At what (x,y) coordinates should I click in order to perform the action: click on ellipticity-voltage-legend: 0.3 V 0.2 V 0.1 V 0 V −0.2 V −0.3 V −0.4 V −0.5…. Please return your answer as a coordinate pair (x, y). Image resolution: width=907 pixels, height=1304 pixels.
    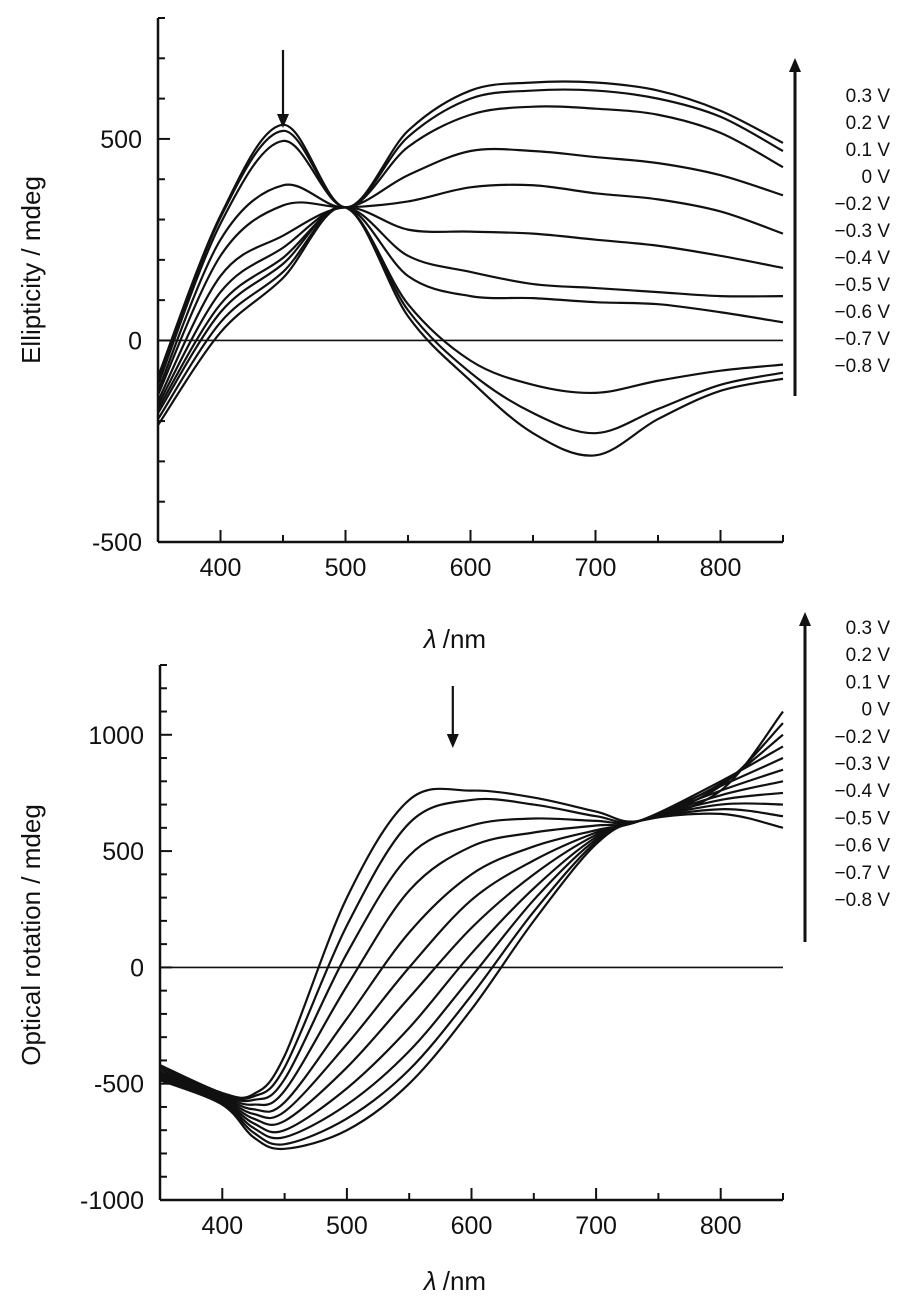
    Looking at the image, I should click on (839, 227).